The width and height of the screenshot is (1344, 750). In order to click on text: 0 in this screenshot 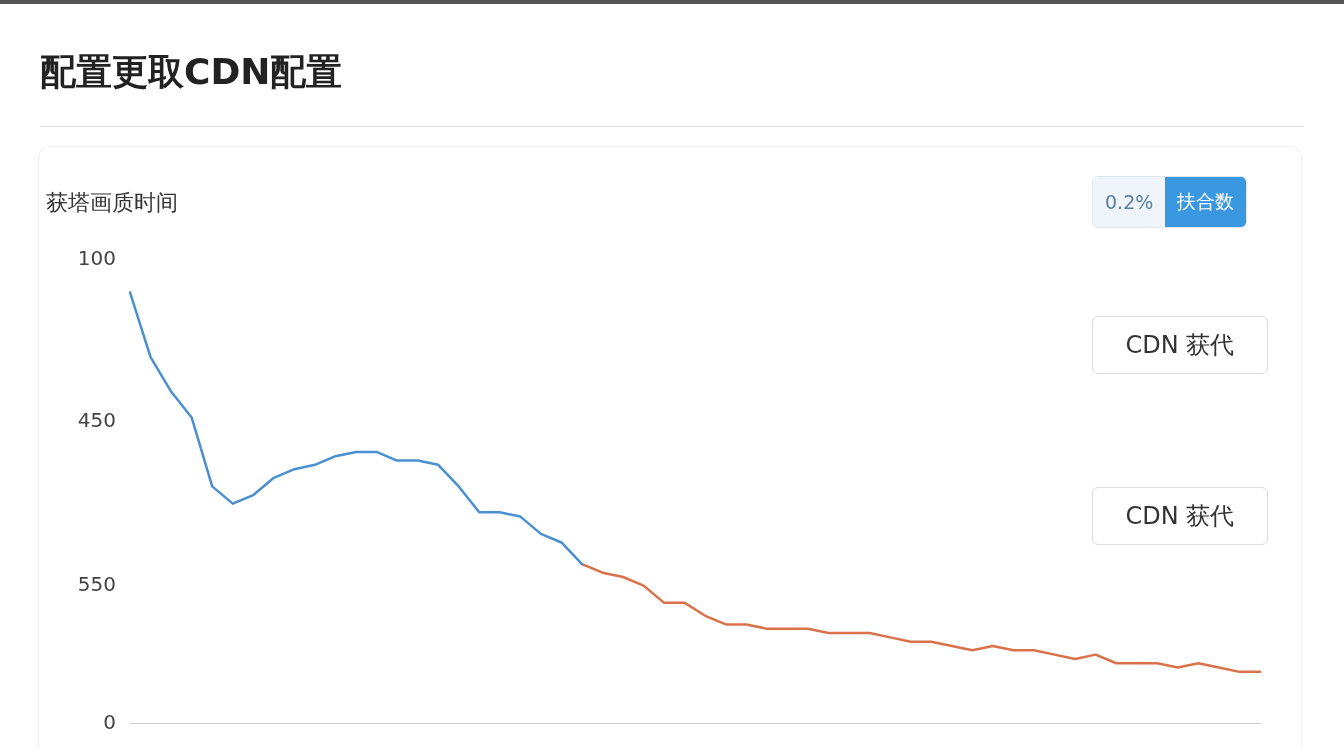, I will do `click(109, 721)`.